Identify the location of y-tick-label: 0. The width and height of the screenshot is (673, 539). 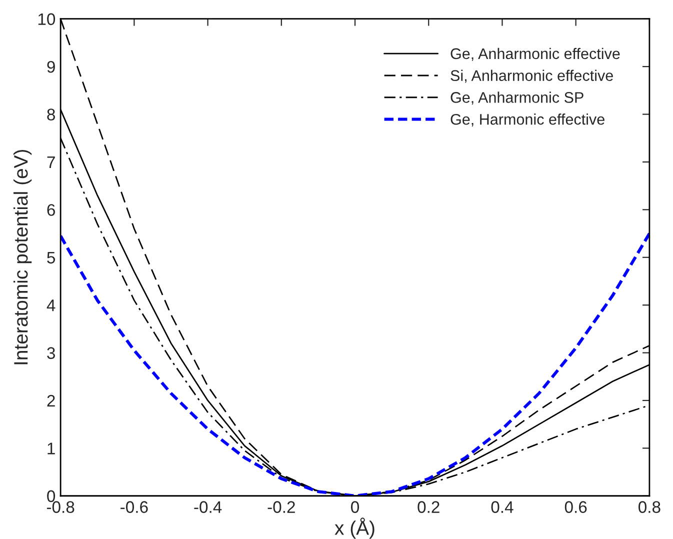
(51, 496).